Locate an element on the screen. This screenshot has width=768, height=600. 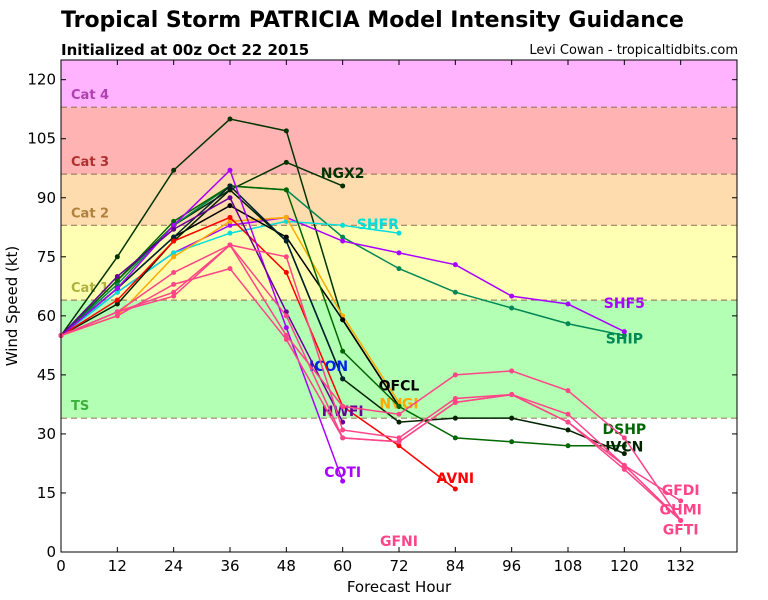
x-tick-label: 96 is located at coordinates (511, 566).